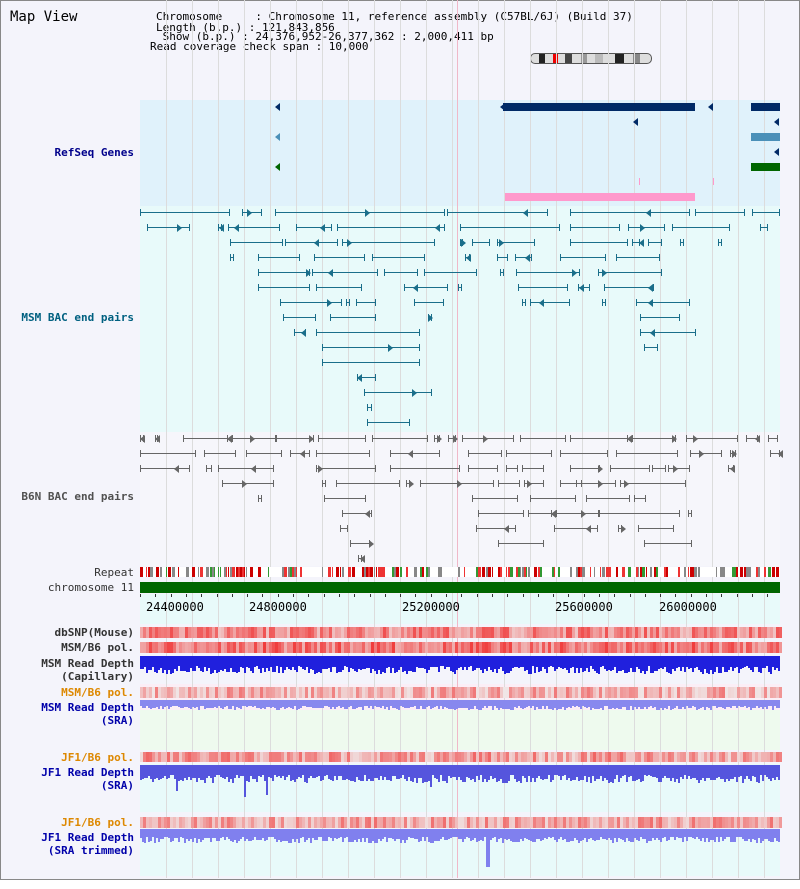  I want to click on track-label-refseq: RefSeq Genes, so click(94, 152).